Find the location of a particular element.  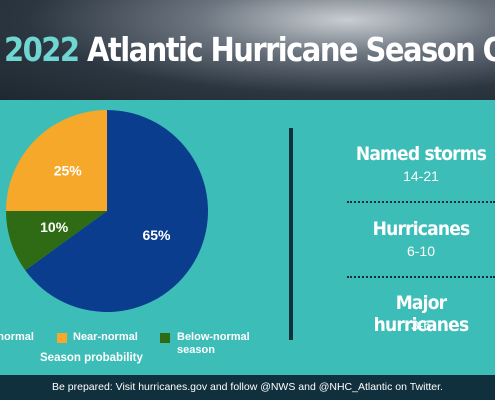

stat-value: 6-10 is located at coordinates (421, 251).